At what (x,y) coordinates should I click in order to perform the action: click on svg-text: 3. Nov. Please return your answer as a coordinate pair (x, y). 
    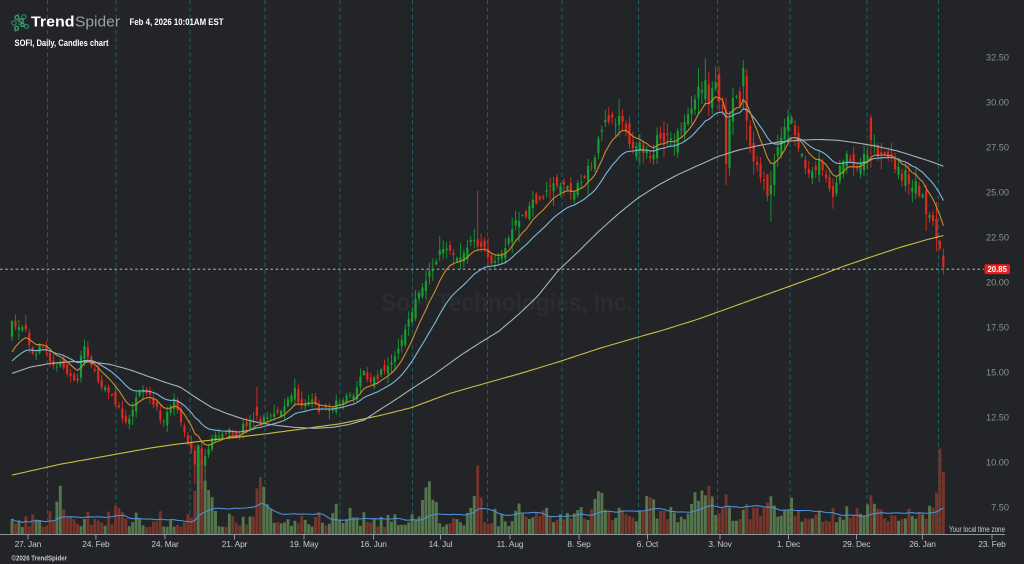
    Looking at the image, I should click on (720, 544).